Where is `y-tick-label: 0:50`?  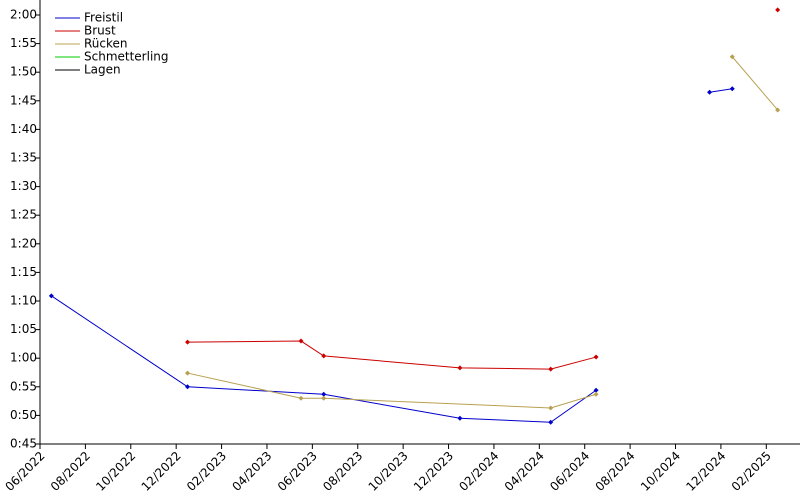 y-tick-label: 0:50 is located at coordinates (23, 415).